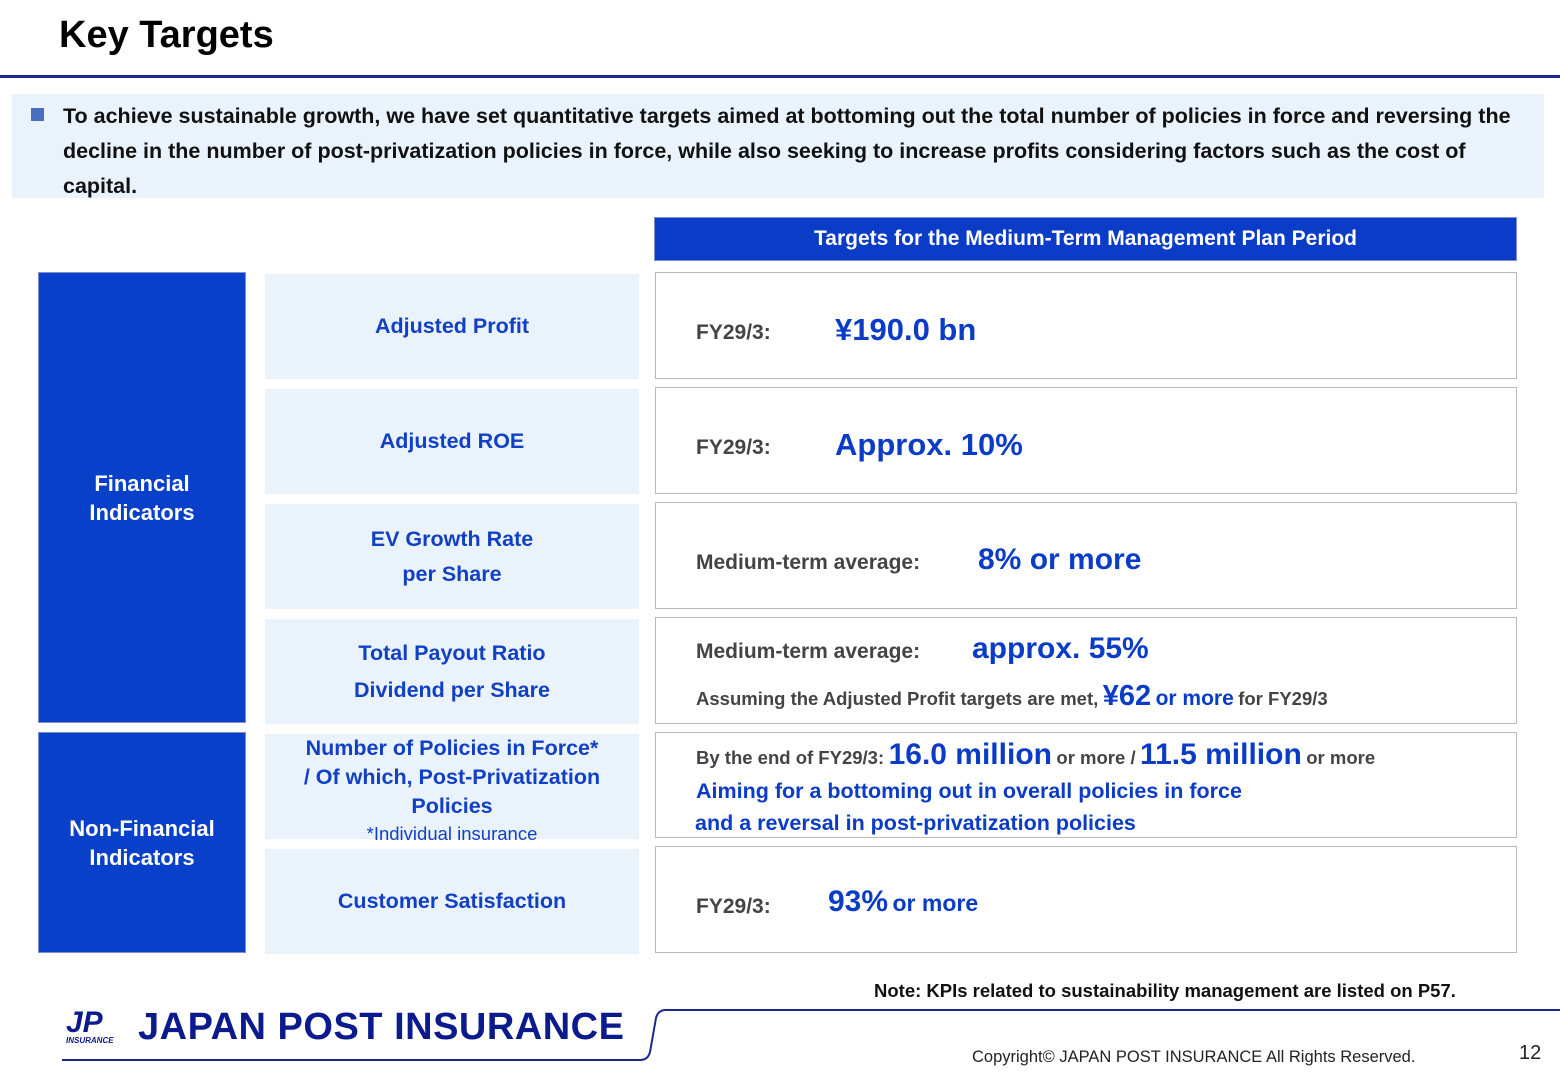  What do you see at coordinates (1086, 325) in the screenshot?
I see `target-adjusted-profit: FY29/3: ¥190.0 bn` at bounding box center [1086, 325].